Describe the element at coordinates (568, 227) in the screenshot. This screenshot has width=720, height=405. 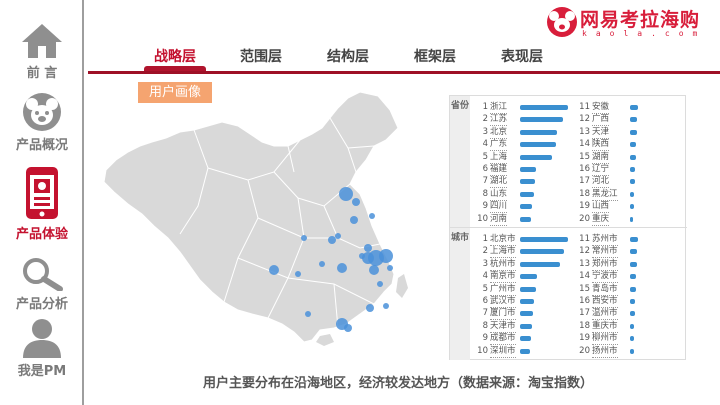
I see `panel-divider` at that location.